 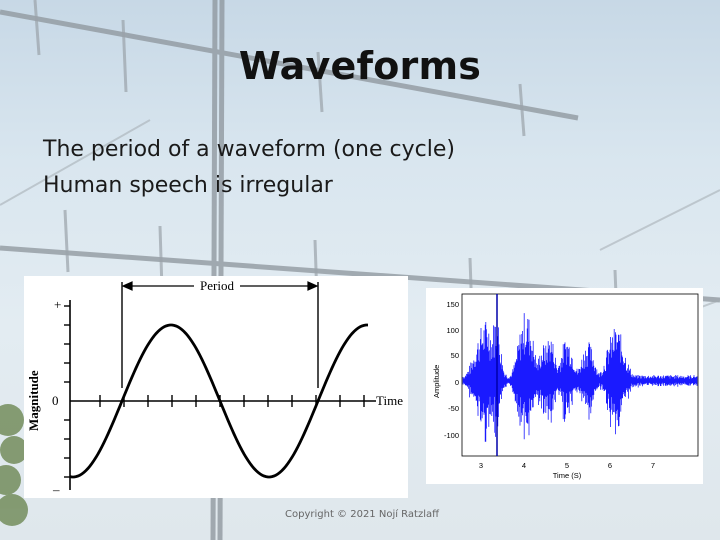 I want to click on period-label: Period, so click(x=217, y=285).